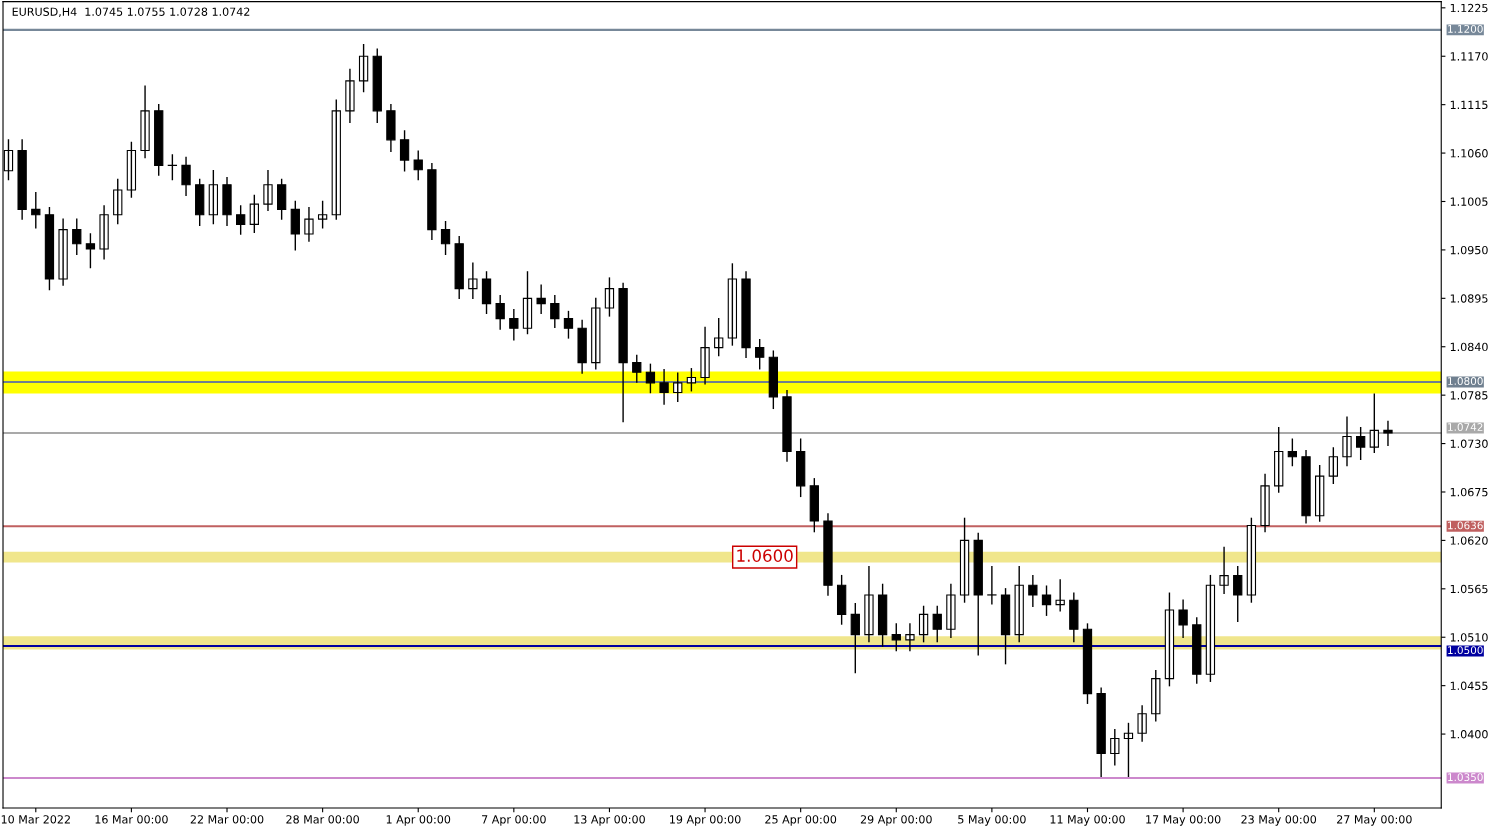  Describe the element at coordinates (1469, 201) in the screenshot. I see `y-tick-label: 1.1005` at that location.